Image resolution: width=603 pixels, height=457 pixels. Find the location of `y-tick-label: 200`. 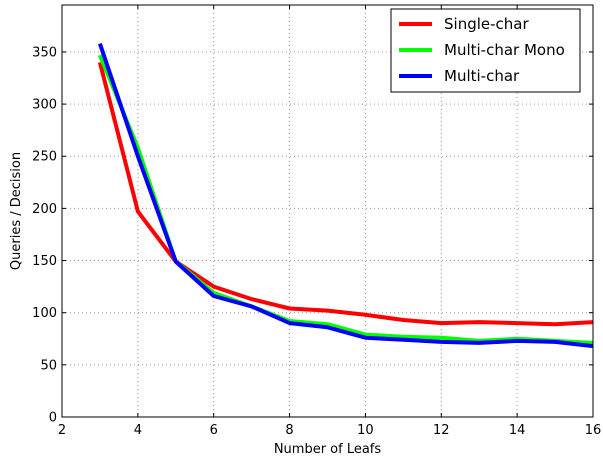

y-tick-label: 200 is located at coordinates (44, 209).